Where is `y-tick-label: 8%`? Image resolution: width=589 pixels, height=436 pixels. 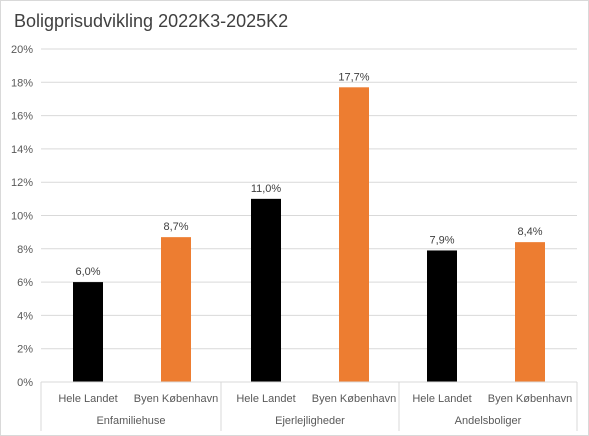
y-tick-label: 8% is located at coordinates (25, 250).